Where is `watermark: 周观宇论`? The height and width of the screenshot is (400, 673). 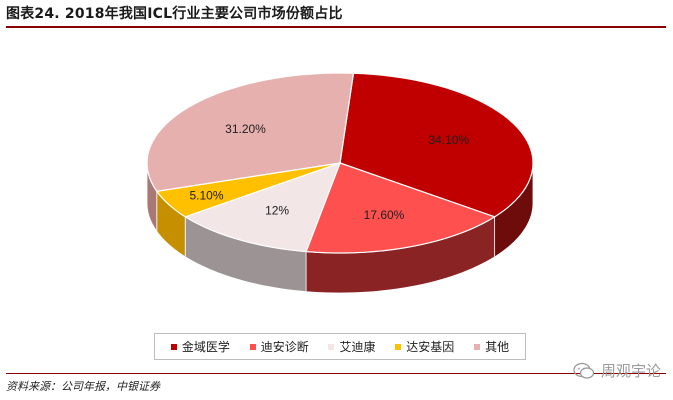
watermark: 周观宇论 is located at coordinates (617, 370).